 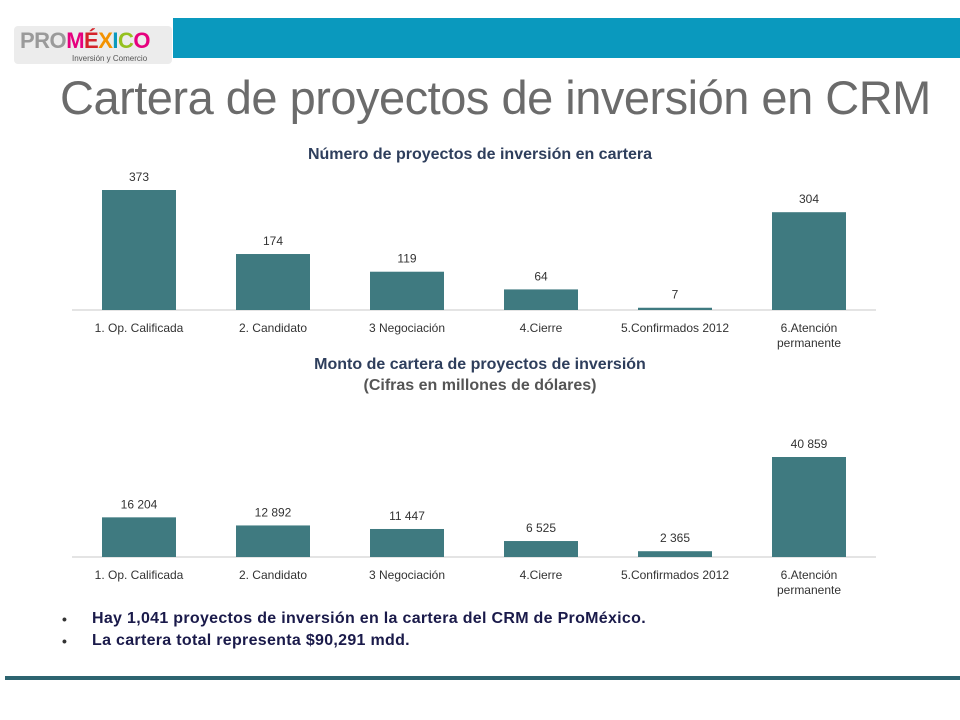 I want to click on promexico-logo: PROMÉXICO Inversión y Comercio, so click(x=93, y=46).